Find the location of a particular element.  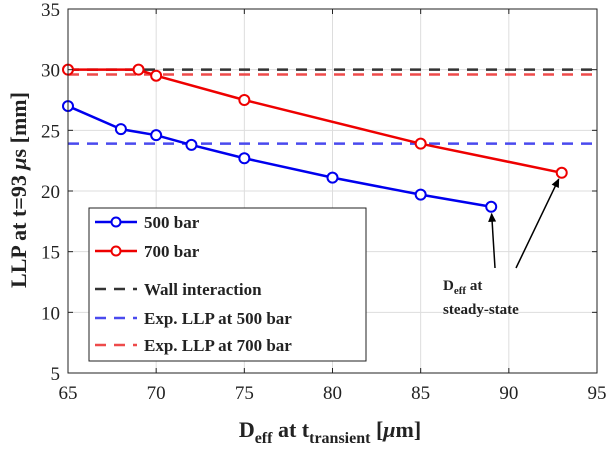

legend-entry-500-bar: 500 bar is located at coordinates (147, 222).